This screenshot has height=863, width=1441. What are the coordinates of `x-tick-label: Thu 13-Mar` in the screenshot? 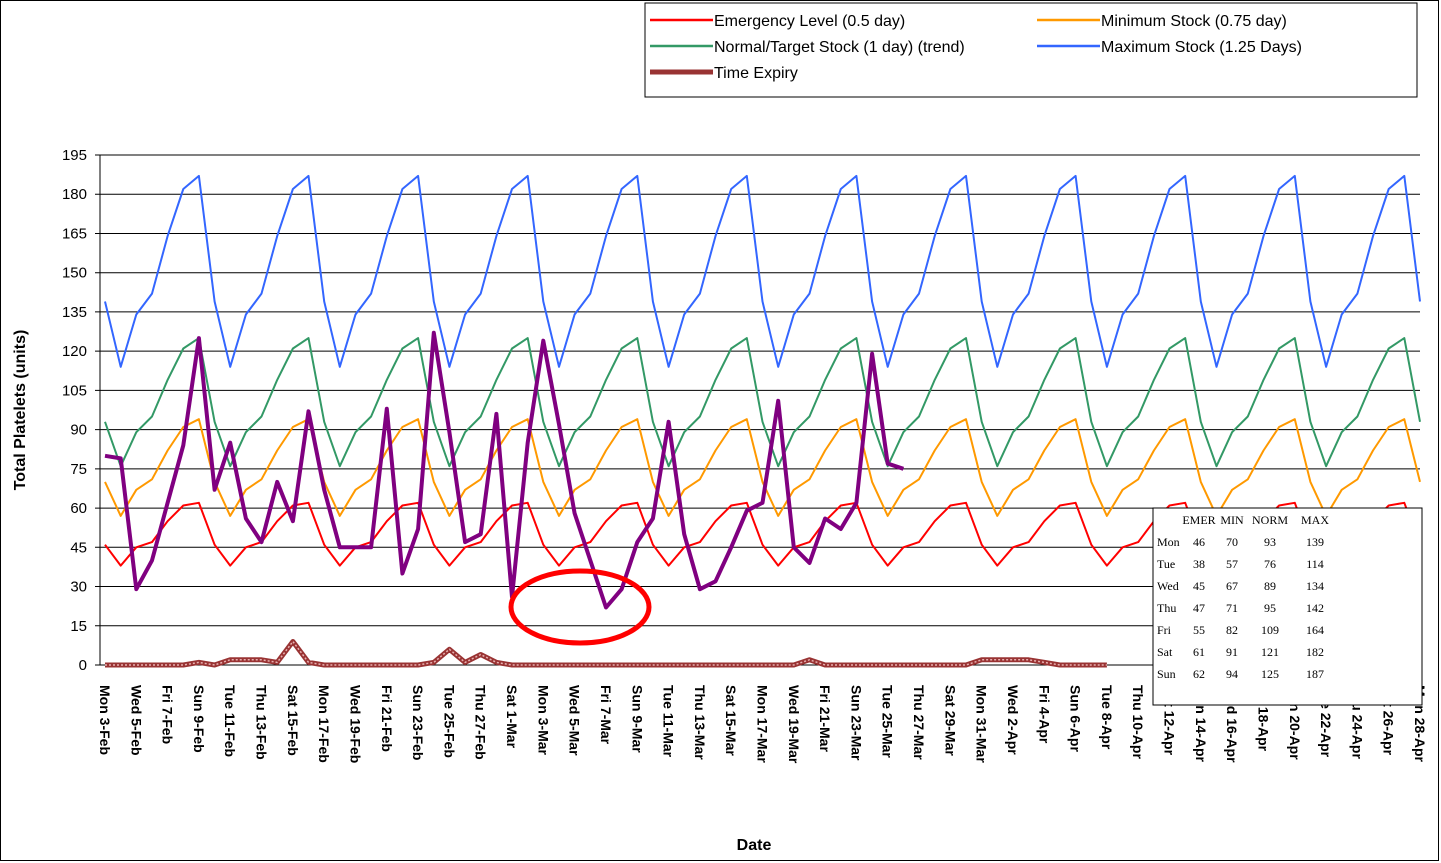 It's located at (700, 722).